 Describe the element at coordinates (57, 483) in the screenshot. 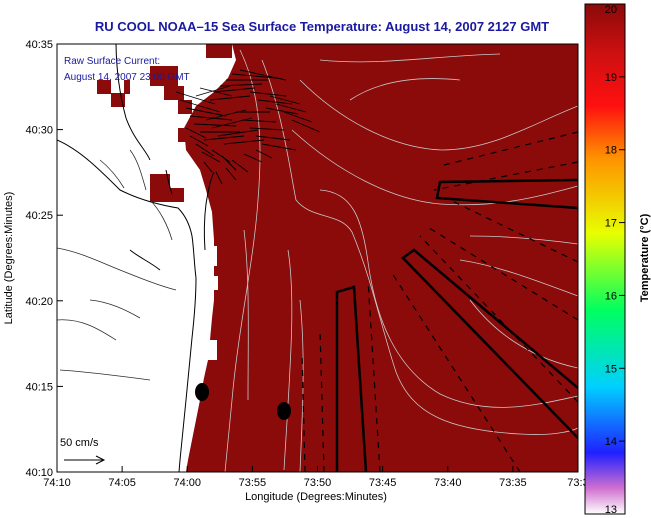

I see `x-tick-label: 74:10` at that location.